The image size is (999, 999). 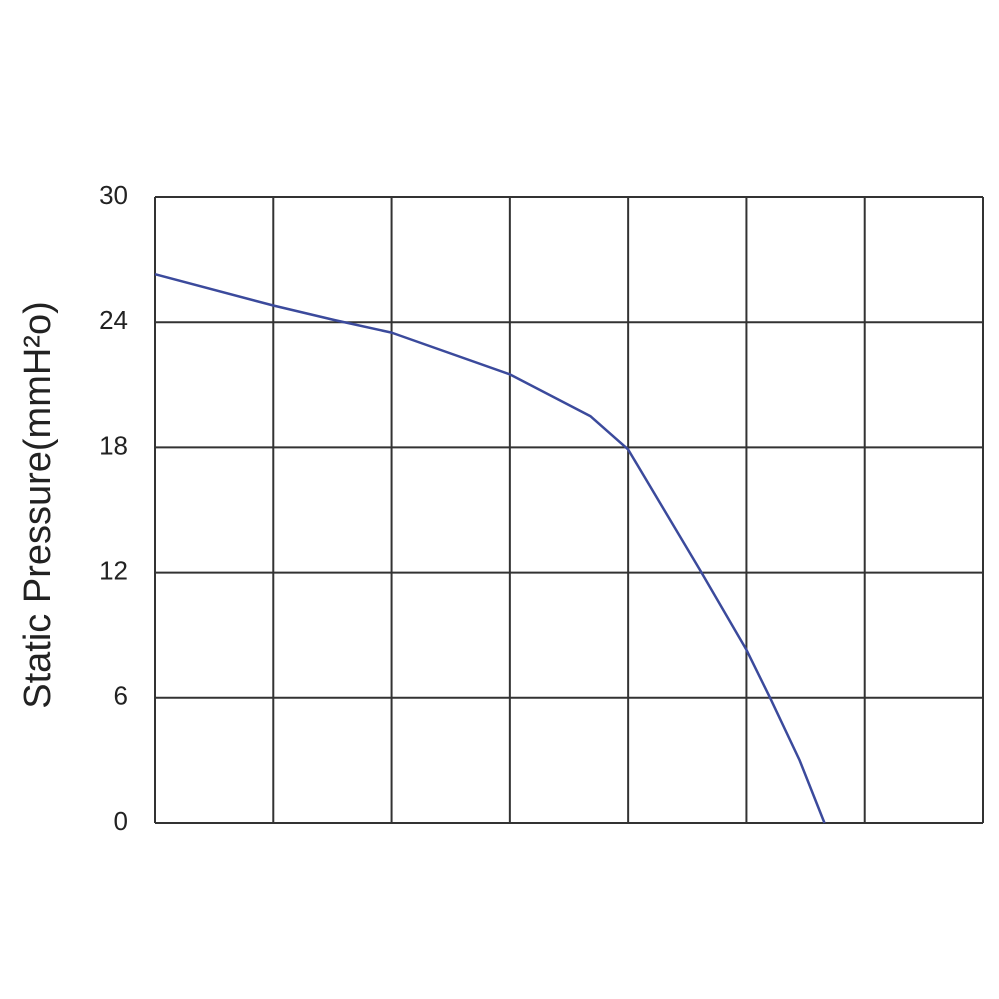 I want to click on y-tick-label: 18, so click(x=113, y=445).